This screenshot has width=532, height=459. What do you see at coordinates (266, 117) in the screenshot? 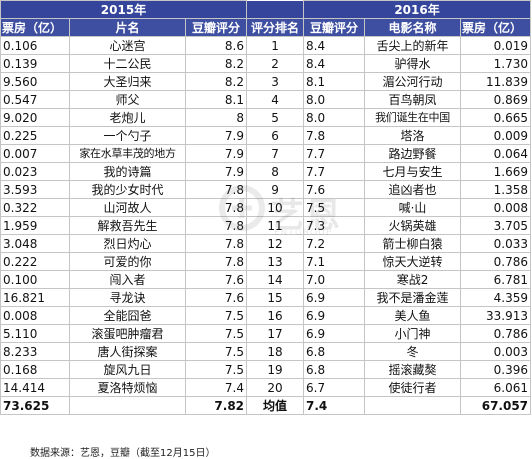
I see `table-row: 9.020 老炮儿 8 5 8.0 我们诞生在中国 0.665` at bounding box center [266, 117].